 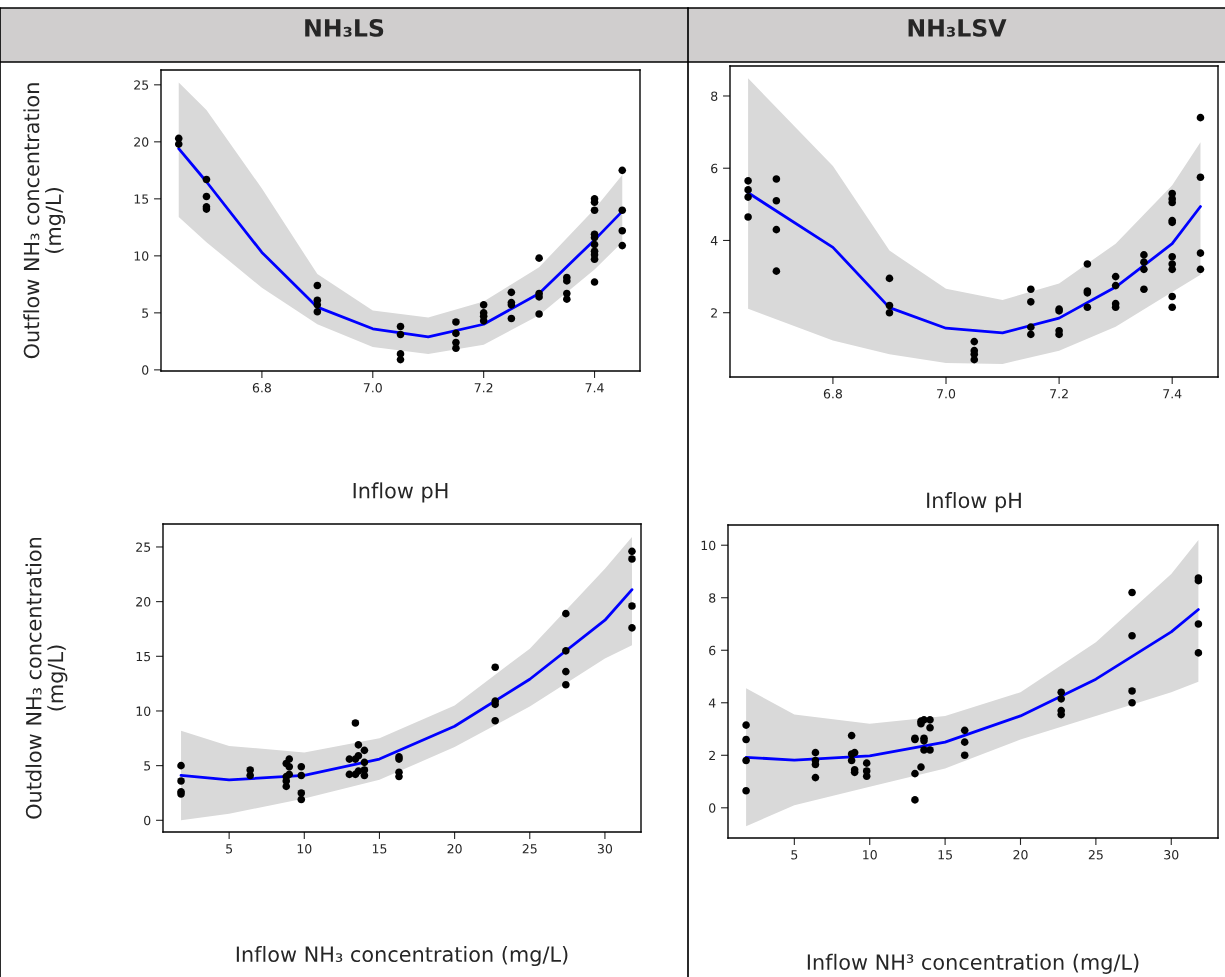 I want to click on y-axis-title: Outdlow NH₃ concentration (mg/L), so click(x=46, y=678).